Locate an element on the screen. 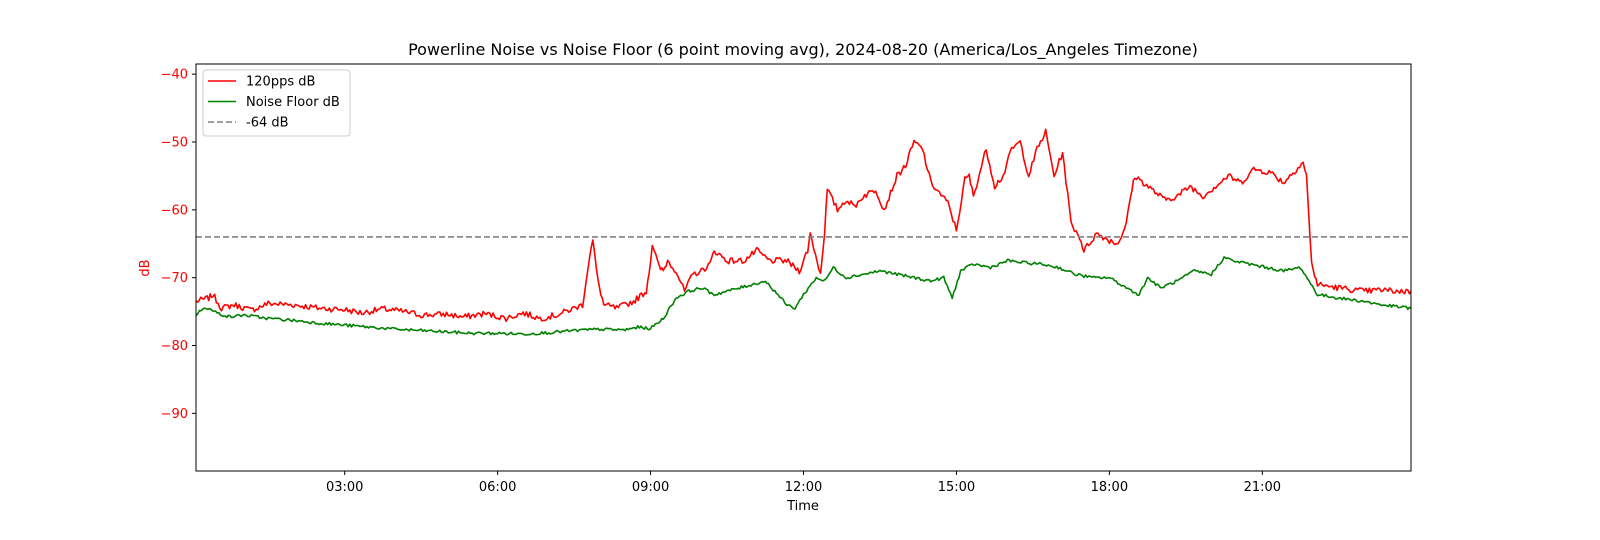  y-tick-label: −90 is located at coordinates (174, 414).